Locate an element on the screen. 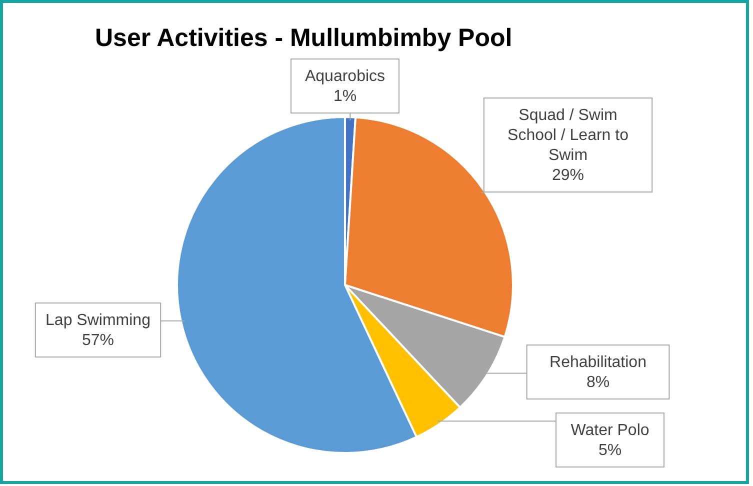  data-label: 5% is located at coordinates (610, 450).